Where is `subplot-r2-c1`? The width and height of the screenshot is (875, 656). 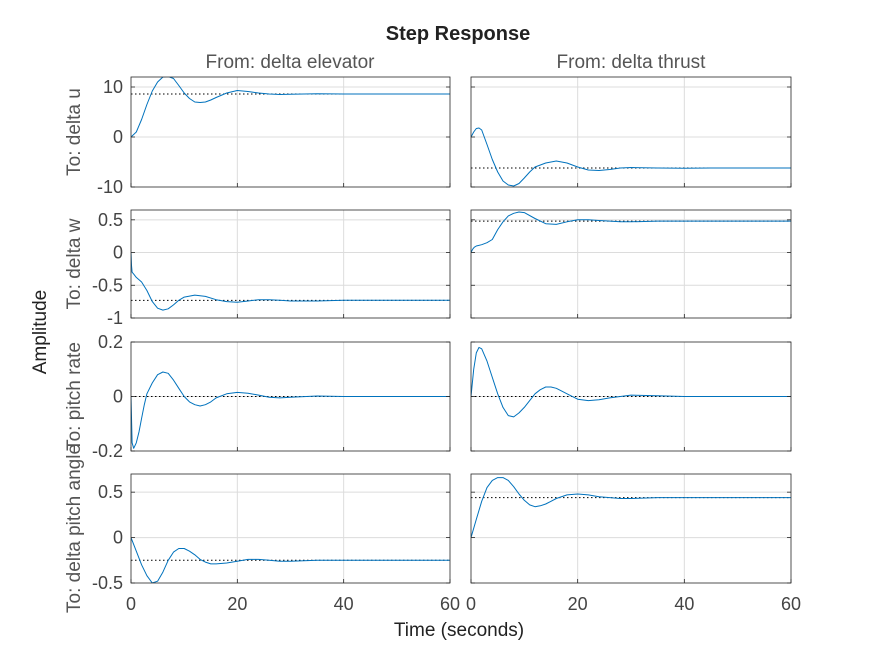 subplot-r2-c1 is located at coordinates (631, 396).